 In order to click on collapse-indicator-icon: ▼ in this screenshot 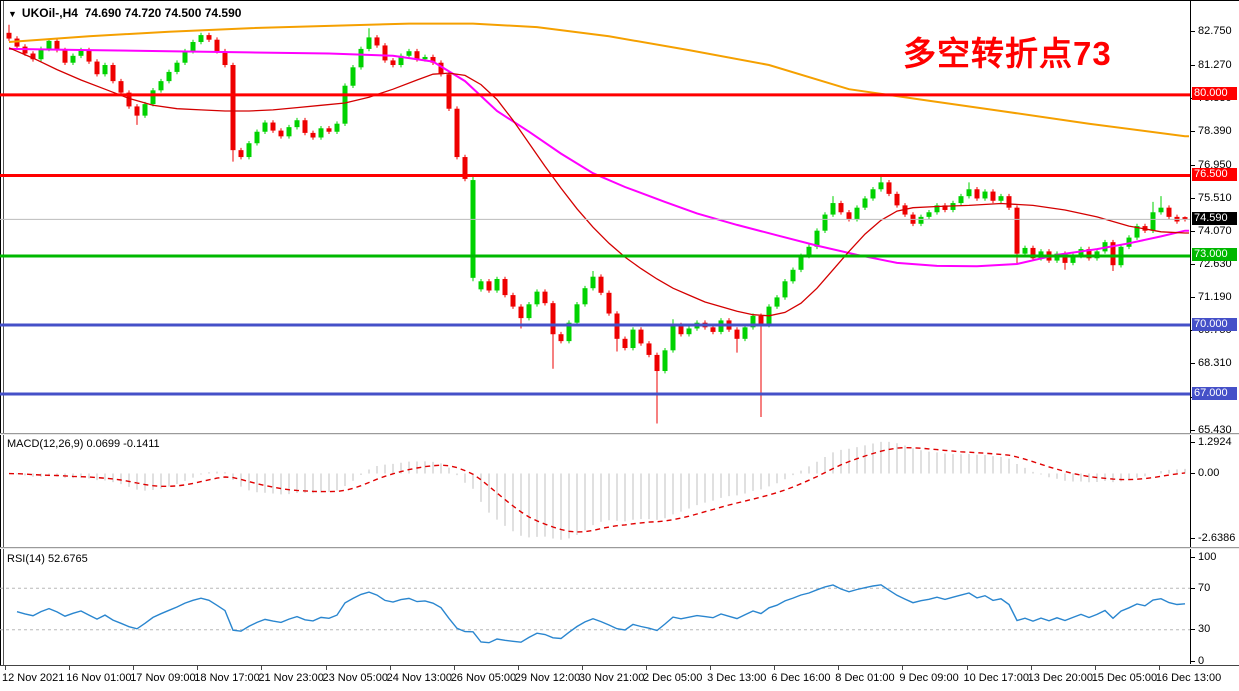, I will do `click(12, 14)`.